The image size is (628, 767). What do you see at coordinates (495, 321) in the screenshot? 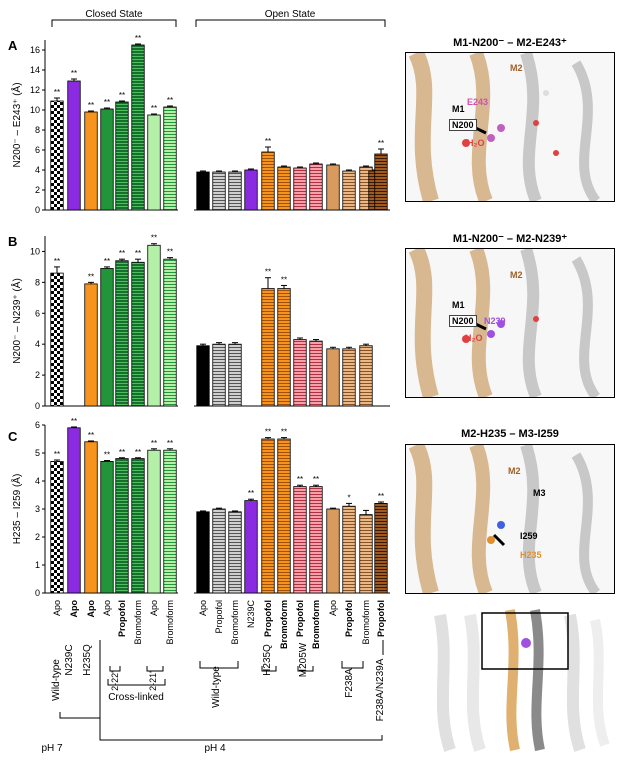
I see `label-b-n239: N239` at bounding box center [495, 321].